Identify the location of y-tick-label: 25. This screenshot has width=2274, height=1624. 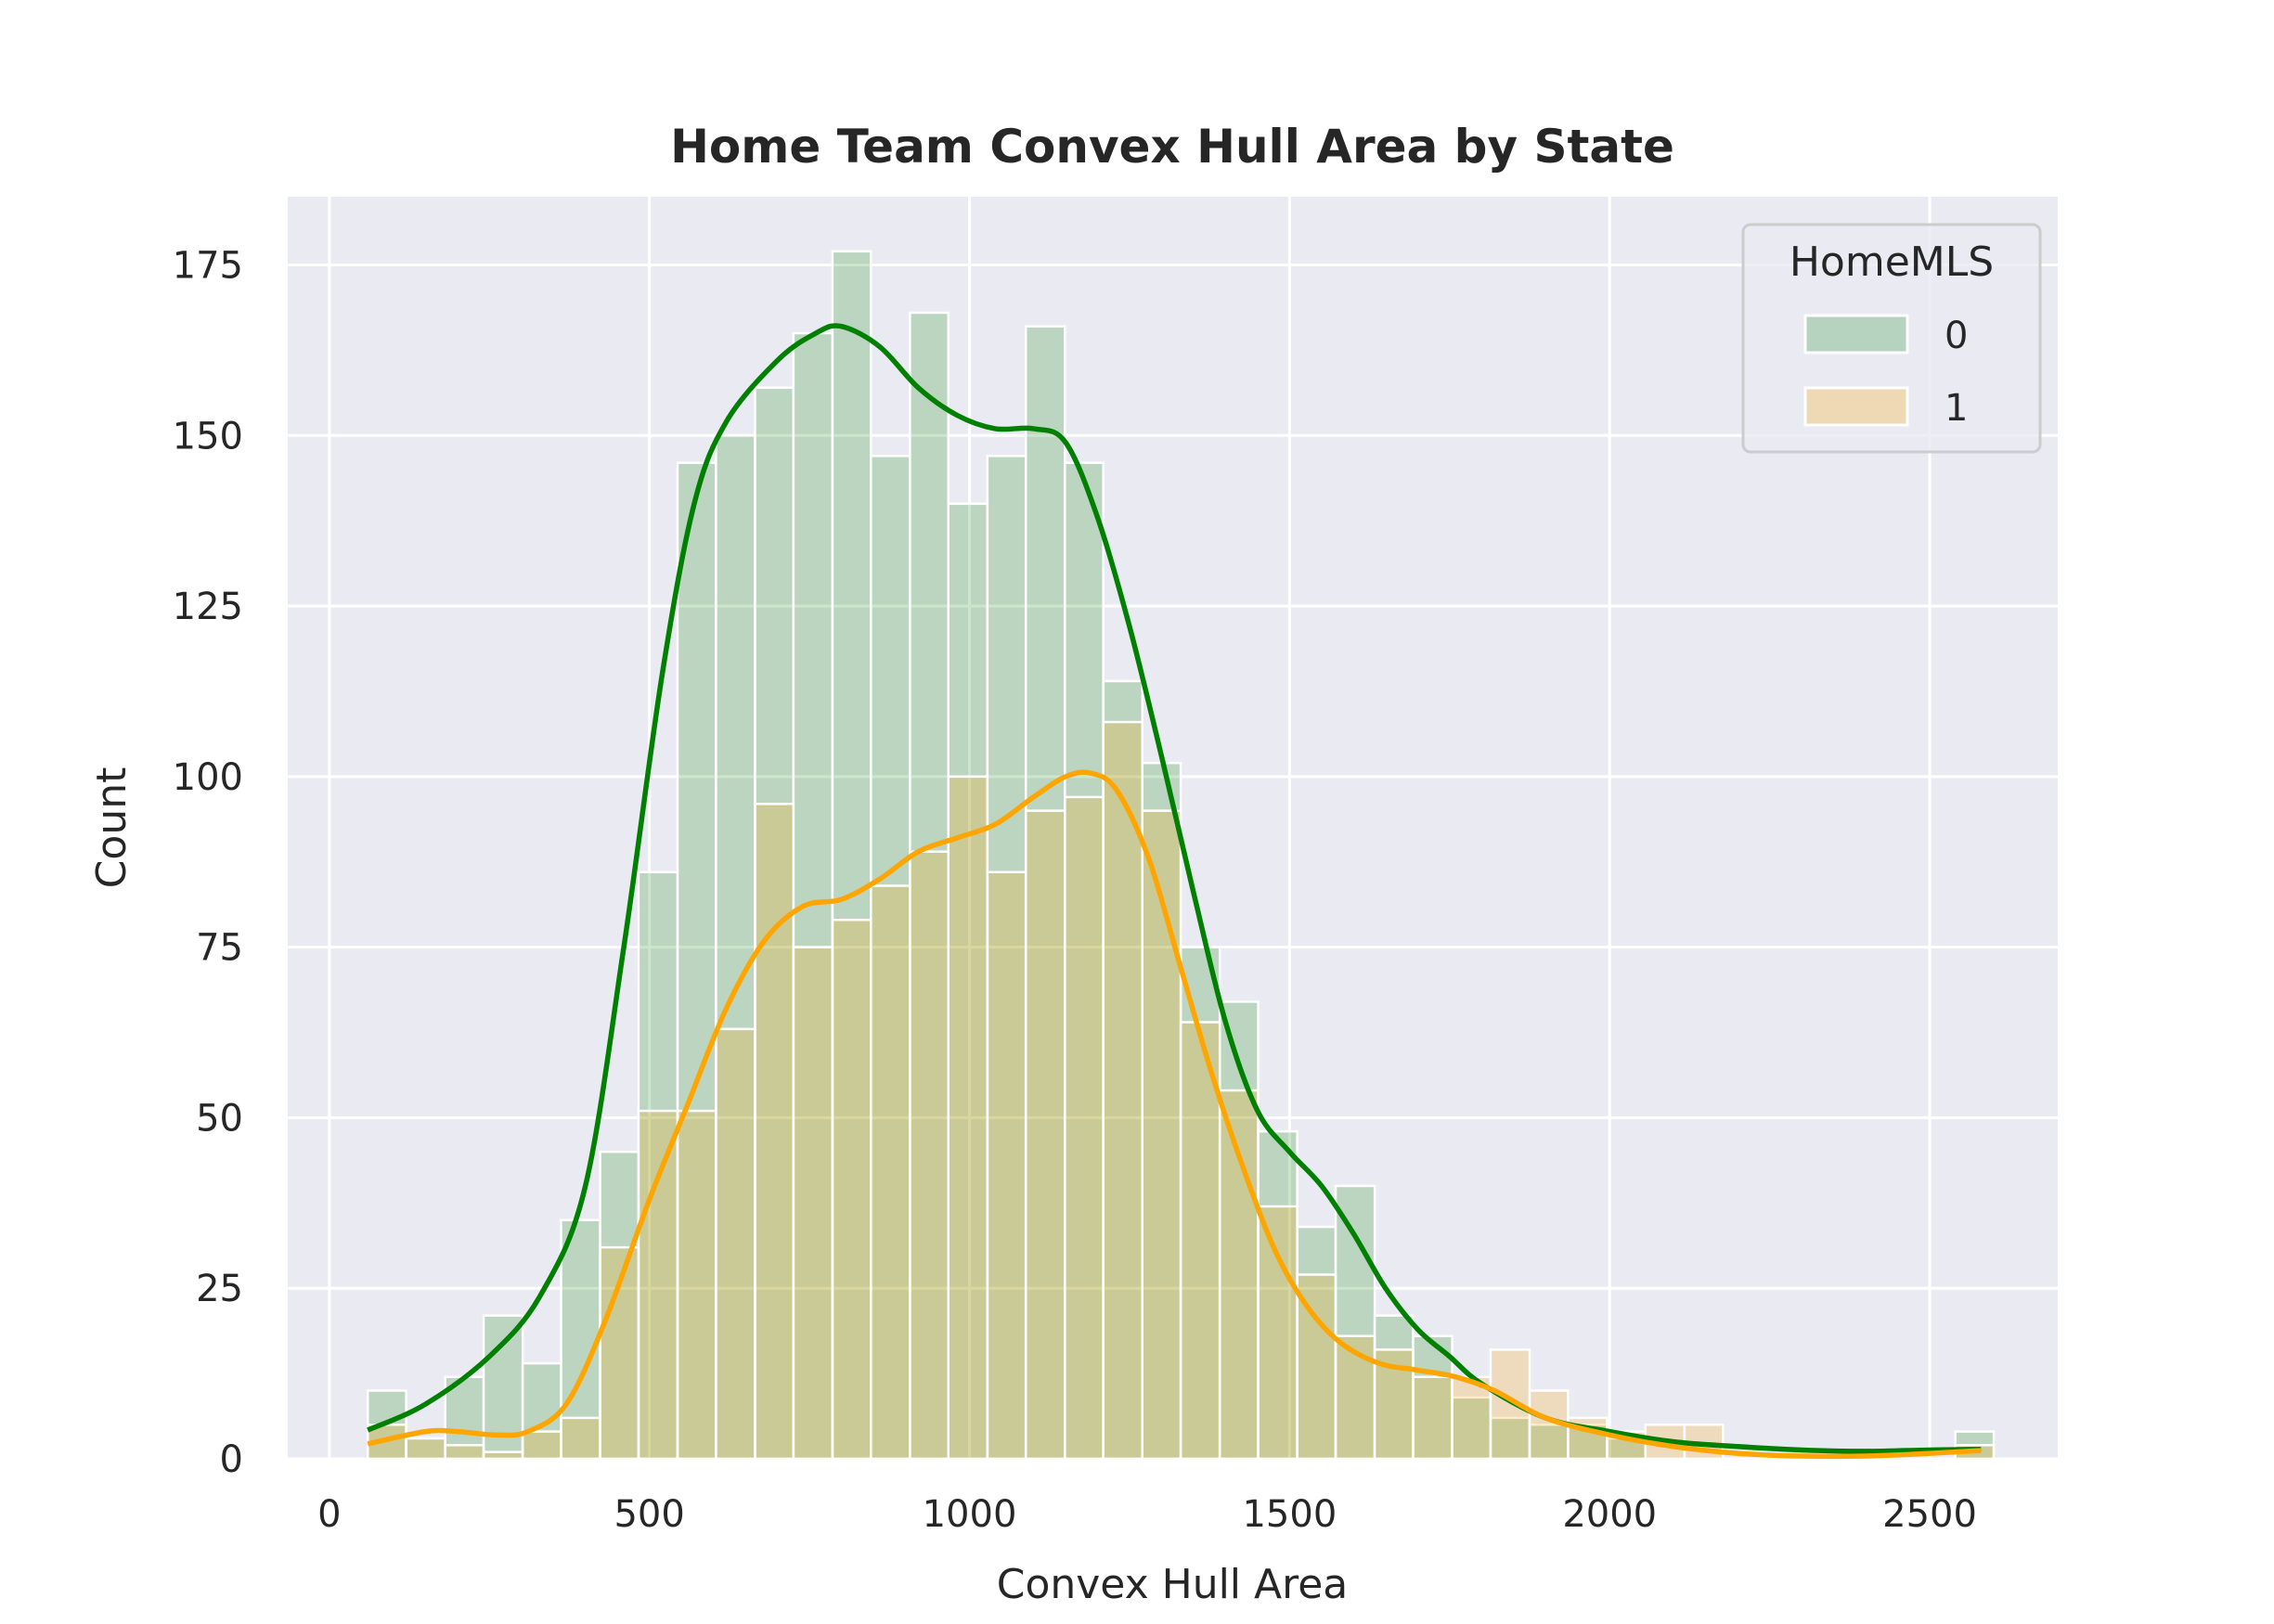
(219, 1289).